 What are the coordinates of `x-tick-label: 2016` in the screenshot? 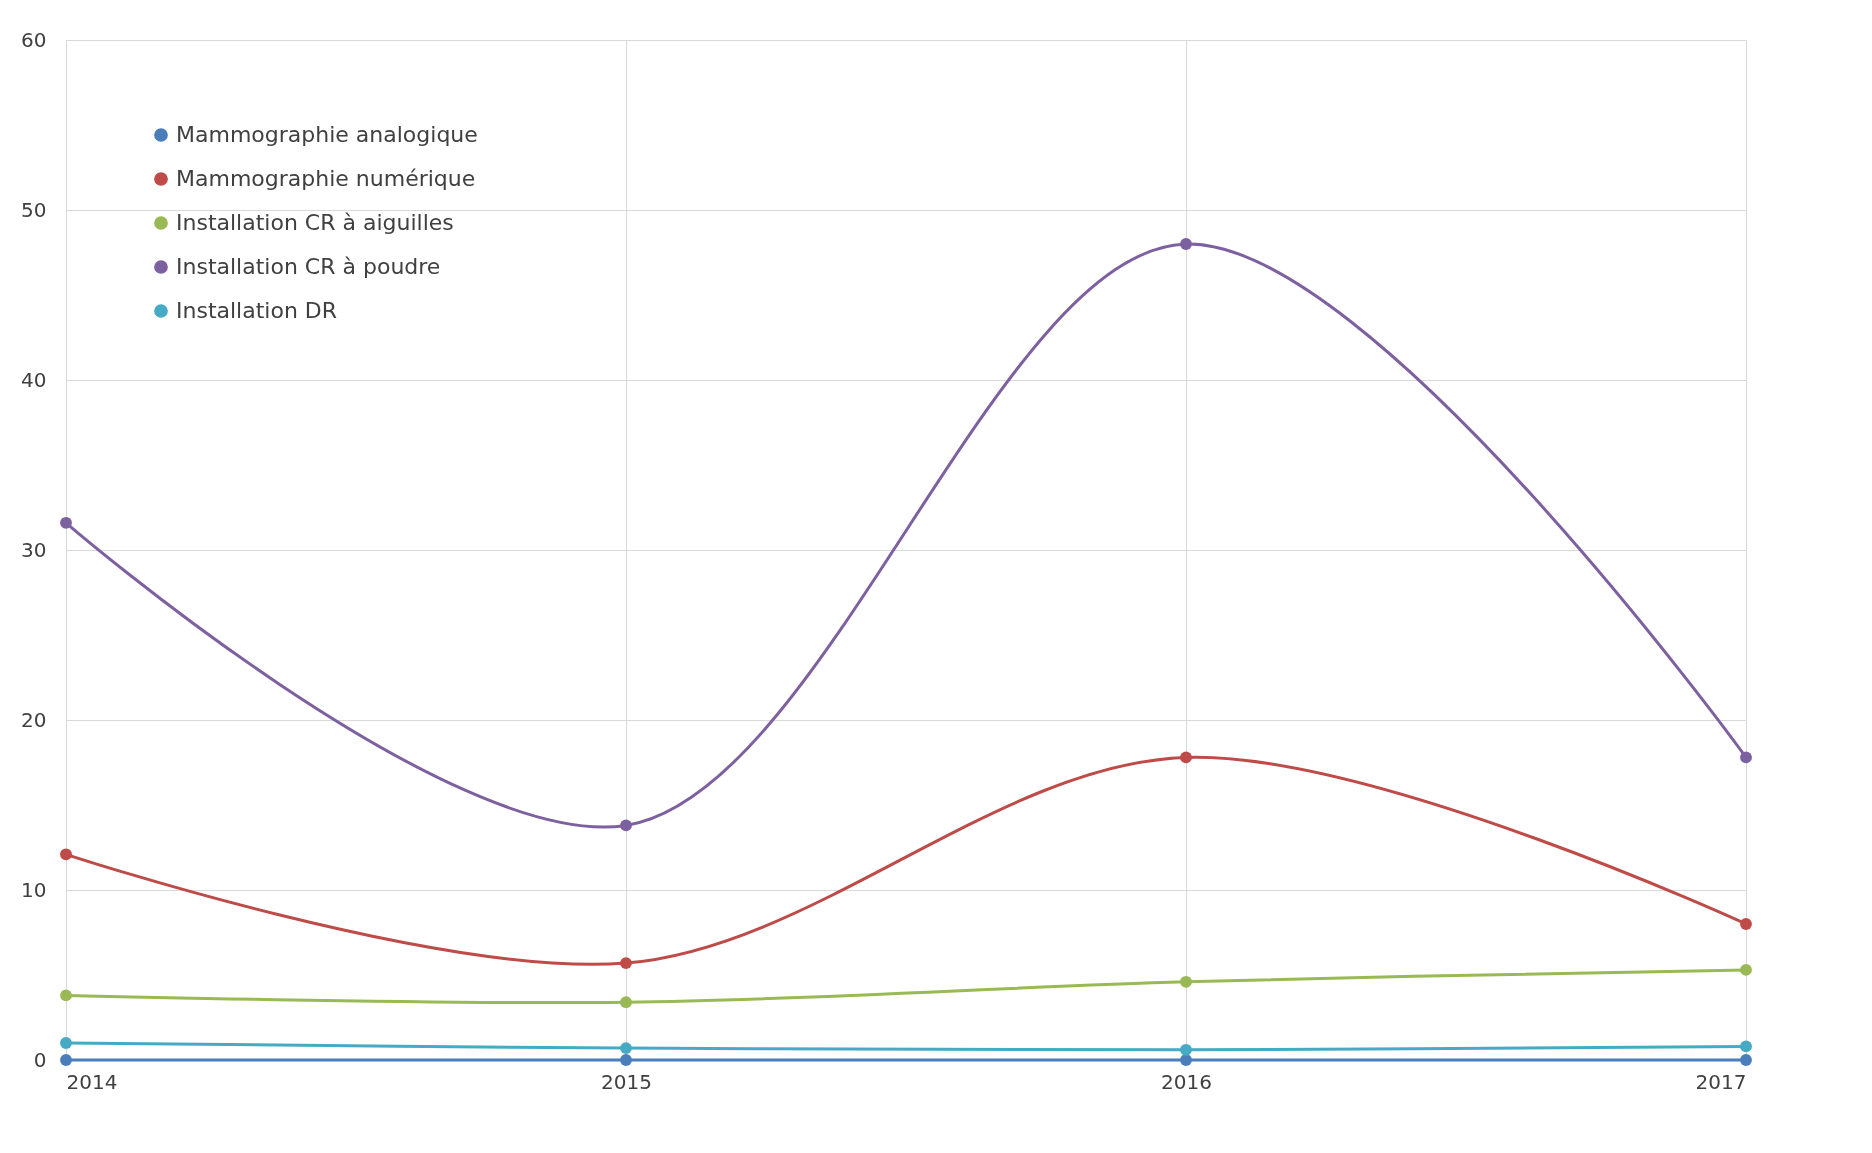 It's located at (1186, 1081).